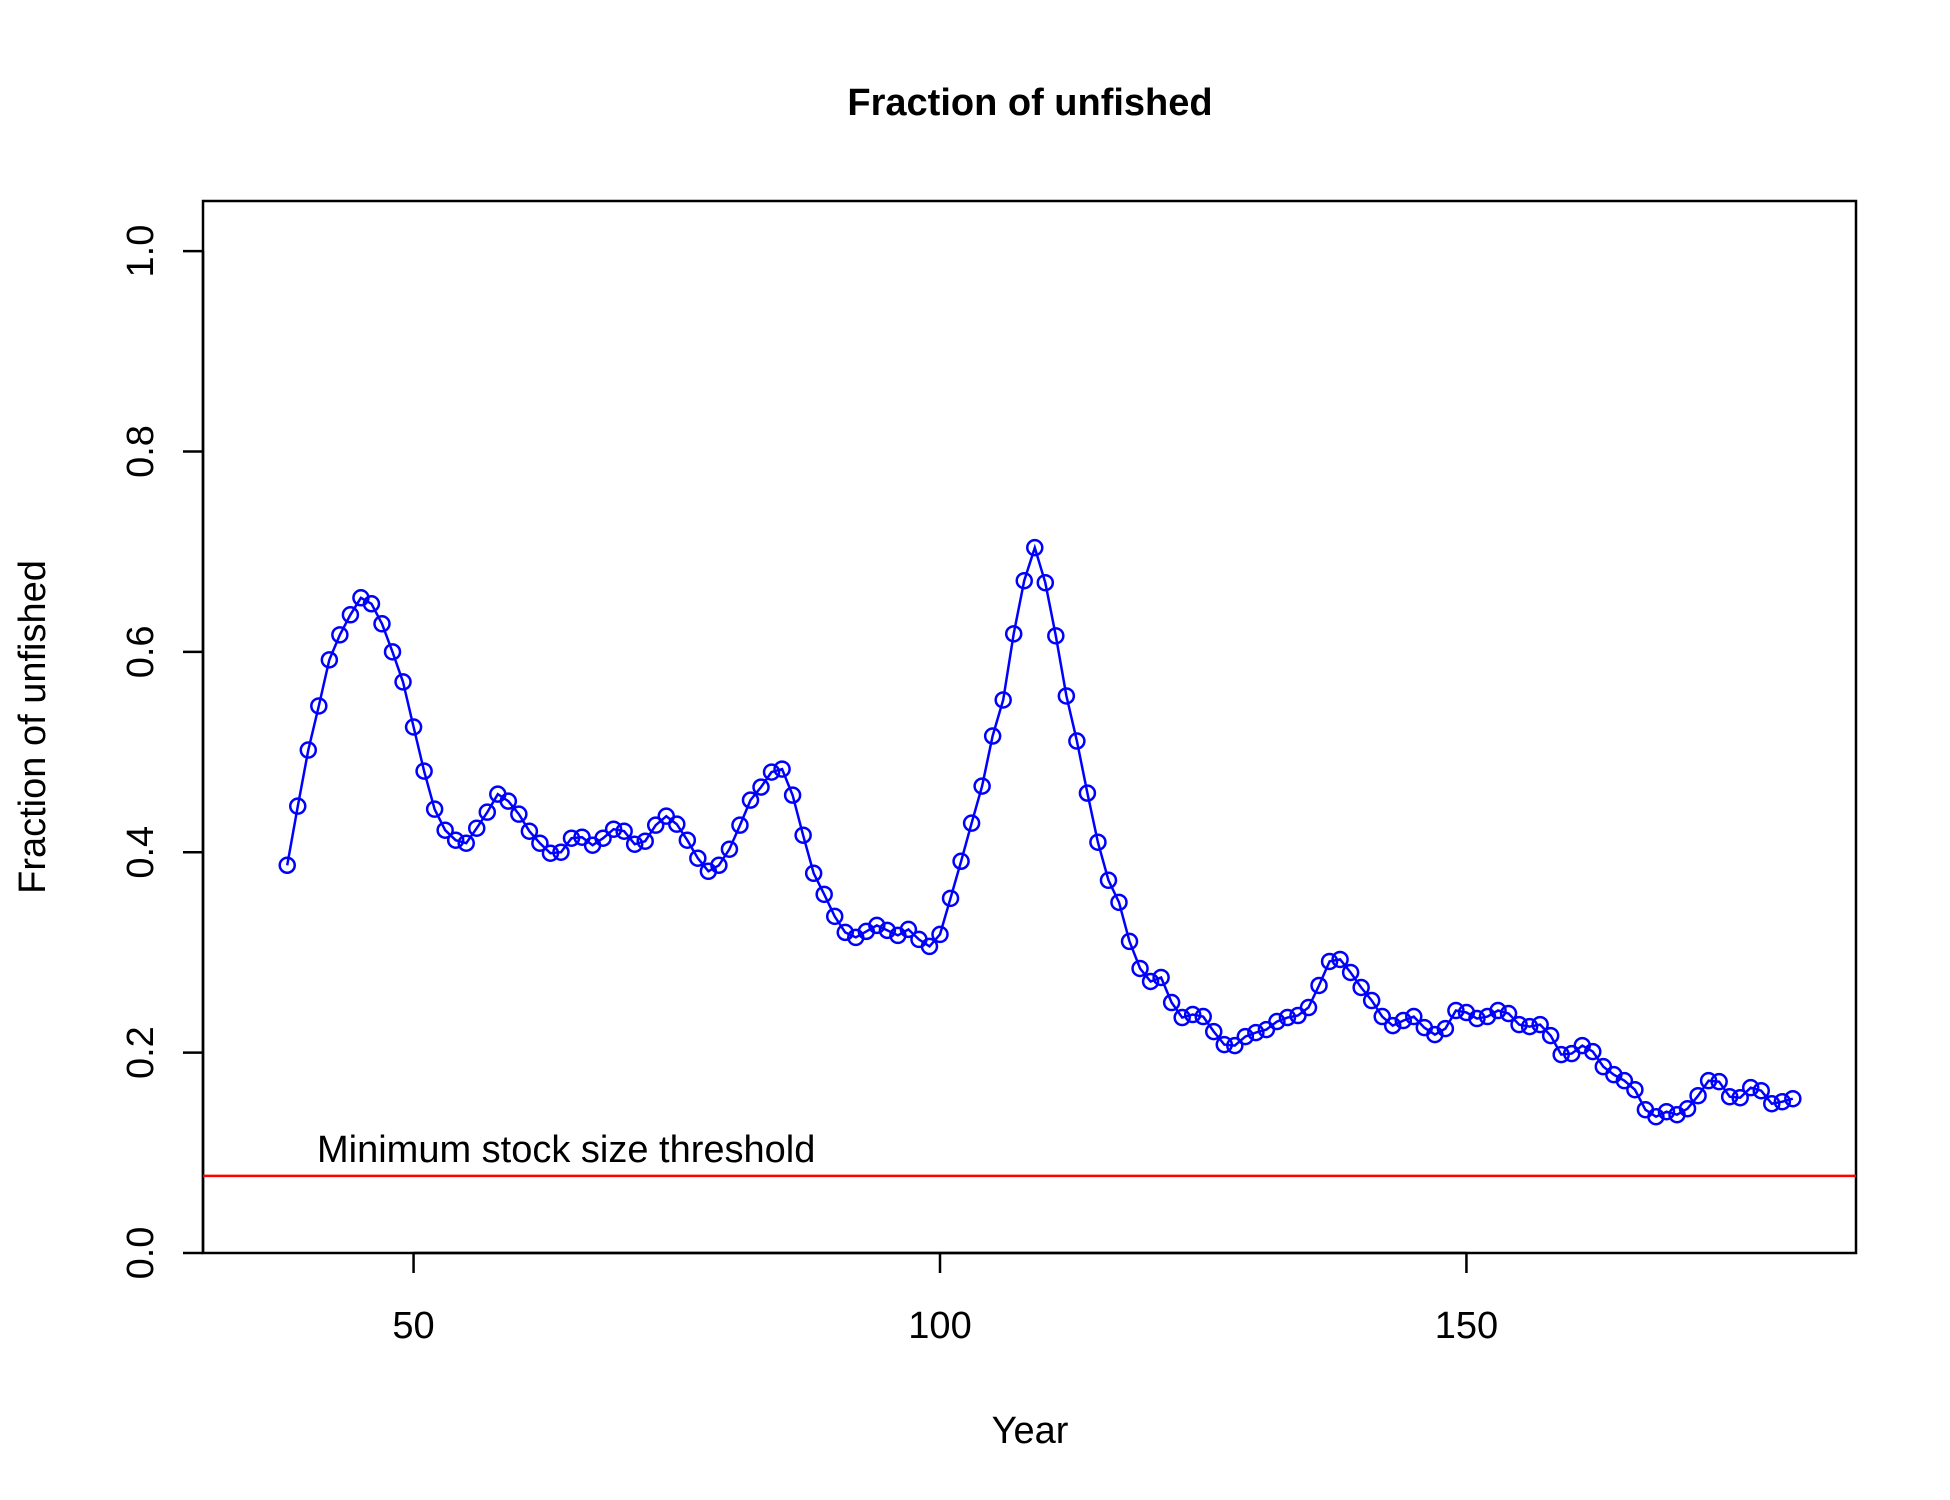 This screenshot has height=1500, width=1950. I want to click on chart-title: Fraction of unfished, so click(1029, 103).